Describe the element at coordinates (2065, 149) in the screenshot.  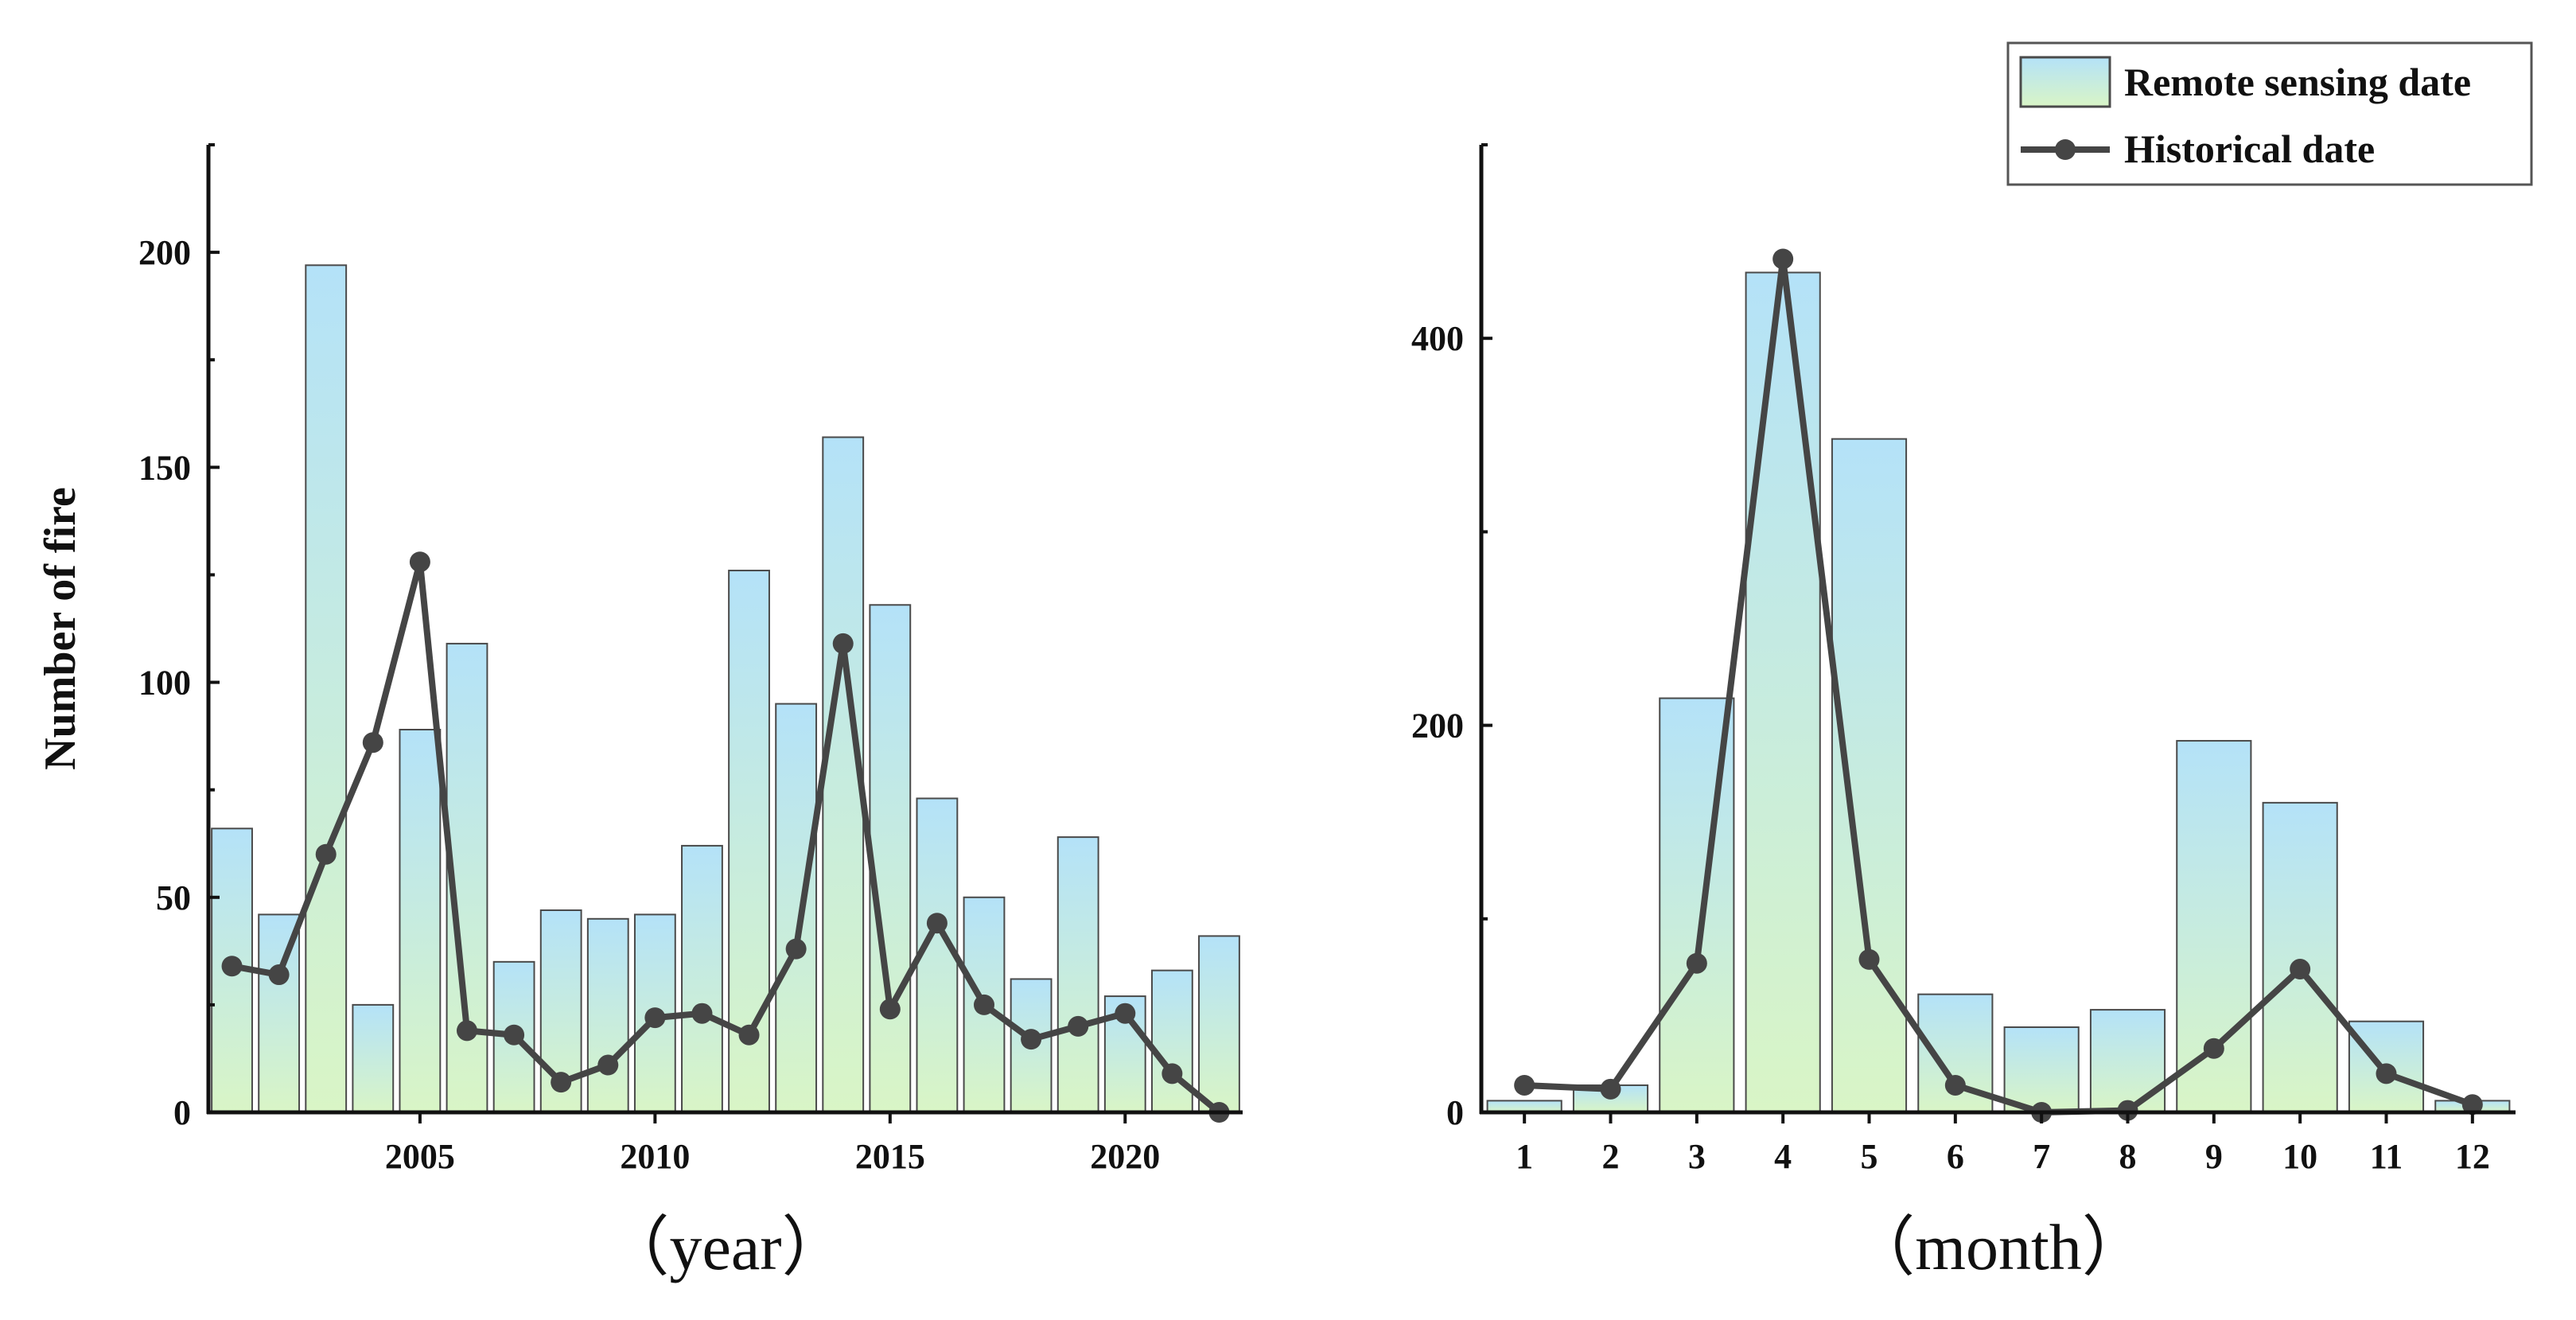
I see `legend-line-marker` at that location.